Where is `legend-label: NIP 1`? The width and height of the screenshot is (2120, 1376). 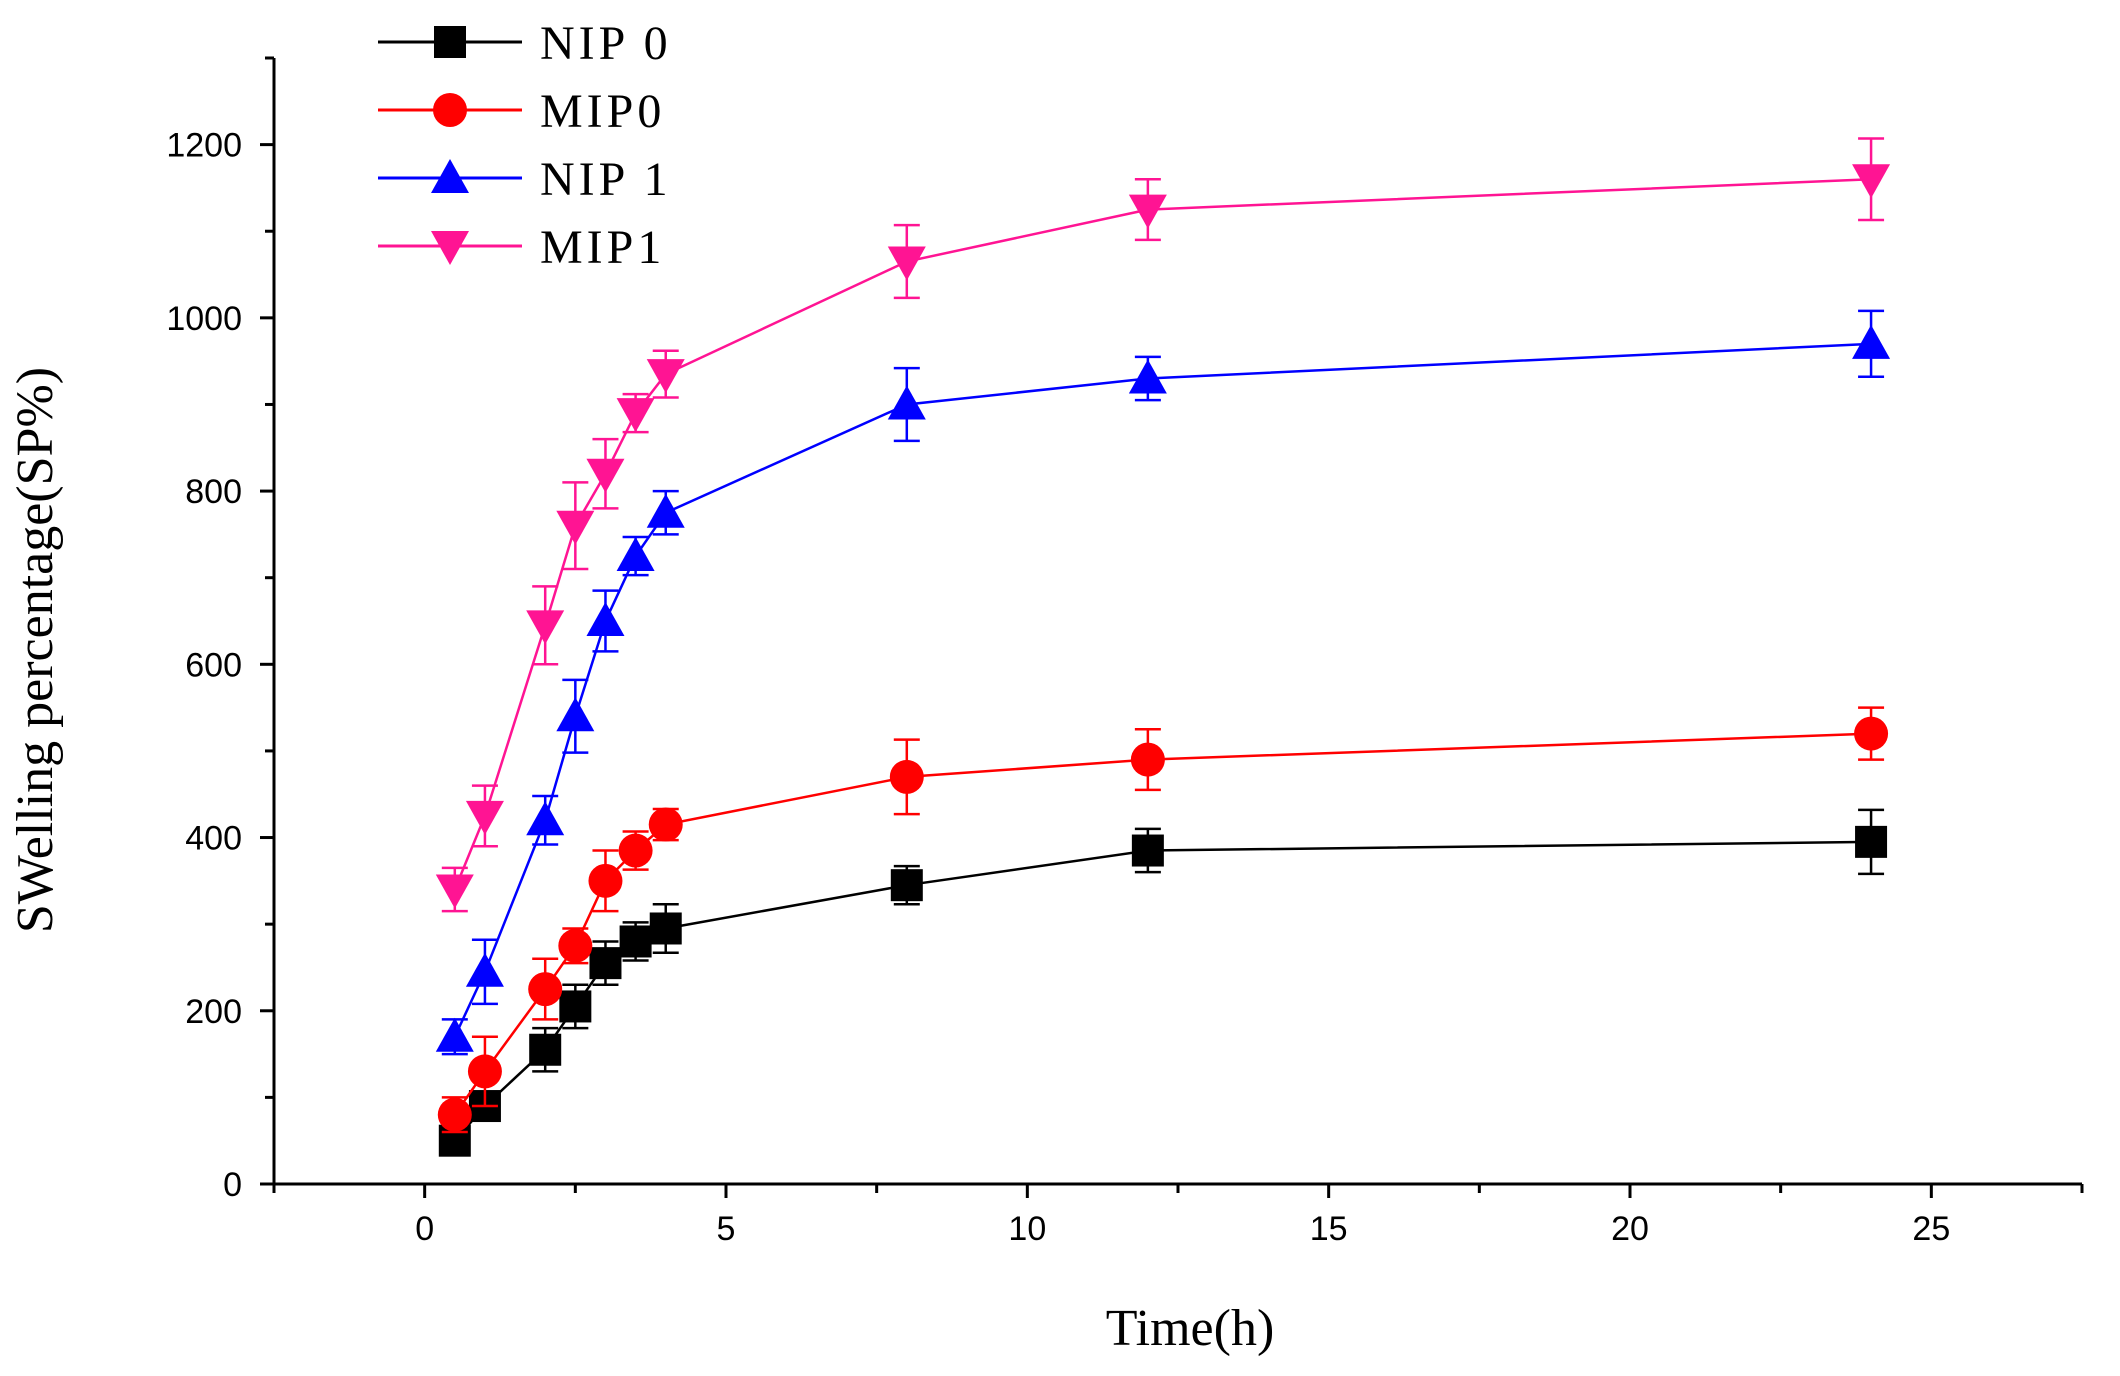 legend-label: NIP 1 is located at coordinates (606, 179).